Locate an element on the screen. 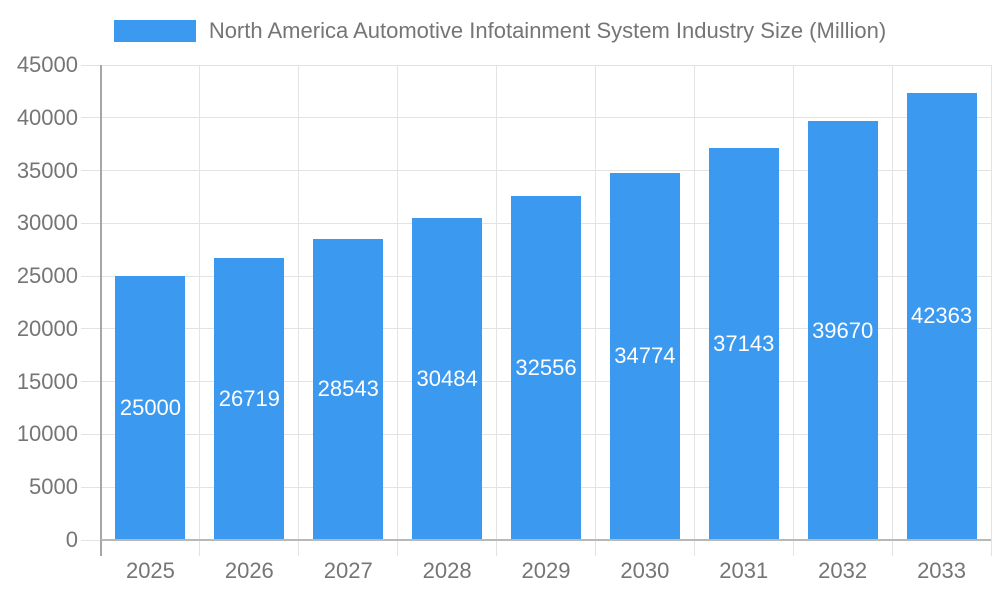 The height and width of the screenshot is (600, 1000). y-axis-tick-label: 5000 is located at coordinates (53, 487).